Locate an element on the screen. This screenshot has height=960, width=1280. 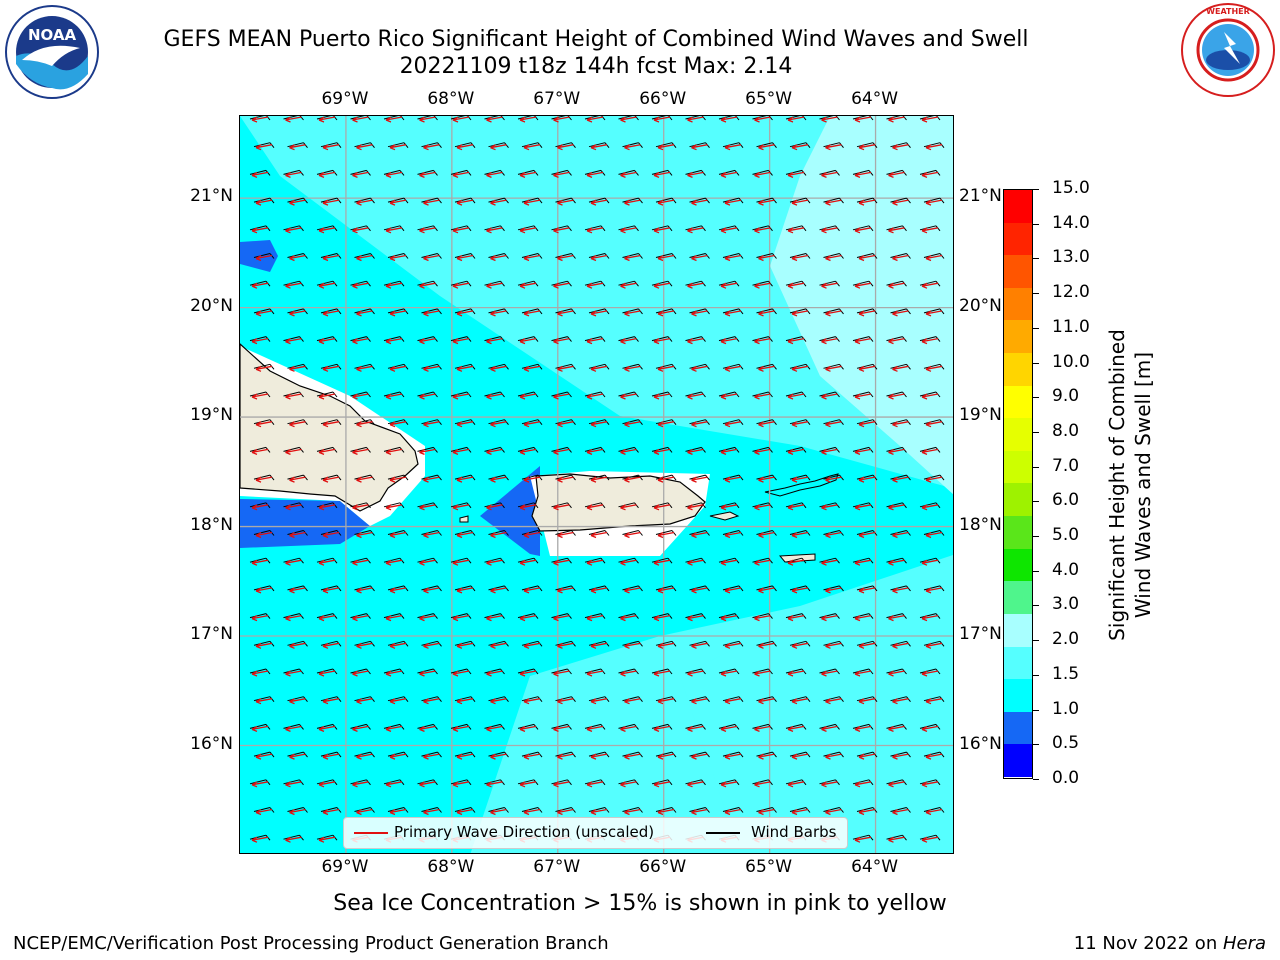
colorbar-tick-label: 14.0 is located at coordinates (1071, 222).